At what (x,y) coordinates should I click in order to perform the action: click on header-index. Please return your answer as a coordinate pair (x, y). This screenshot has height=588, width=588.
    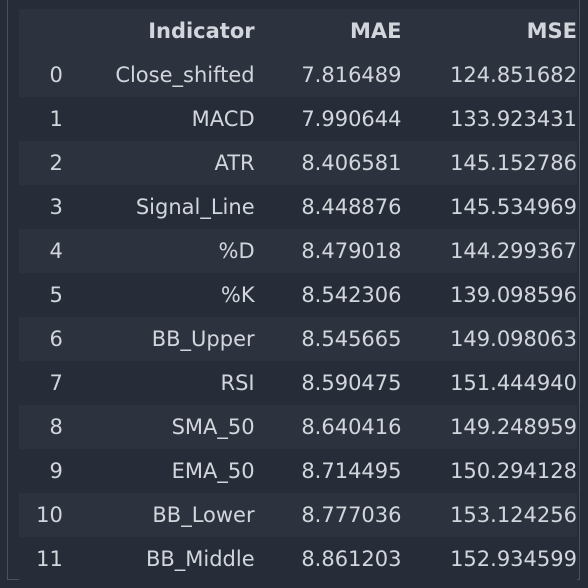
    Looking at the image, I should click on (41, 31).